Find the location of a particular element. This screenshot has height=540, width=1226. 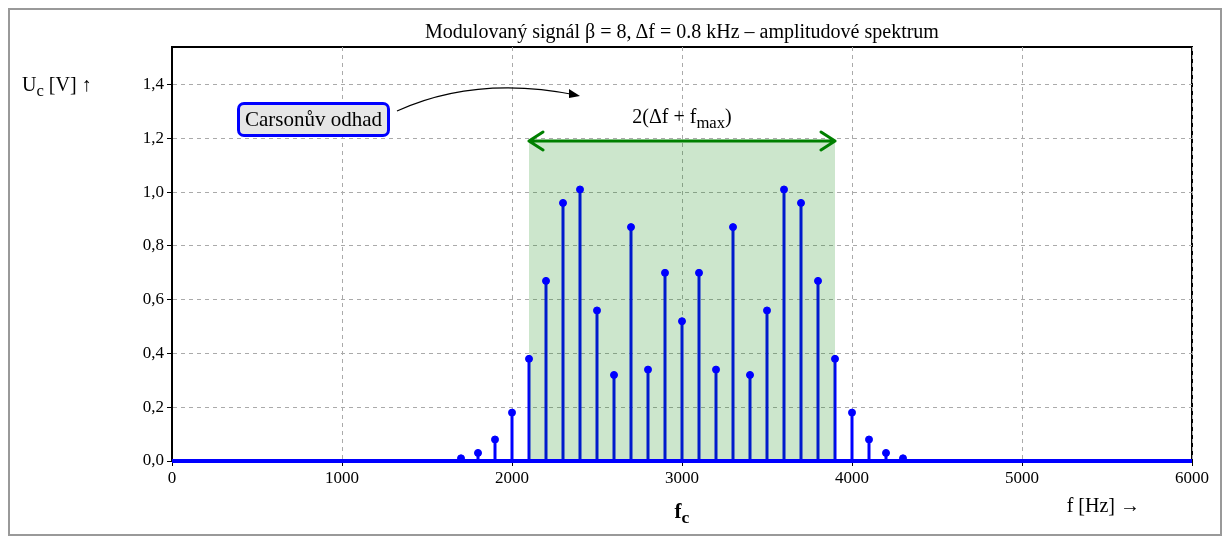

y-axis-title: U$_{c}$ [V] ↑ is located at coordinates (57, 87).